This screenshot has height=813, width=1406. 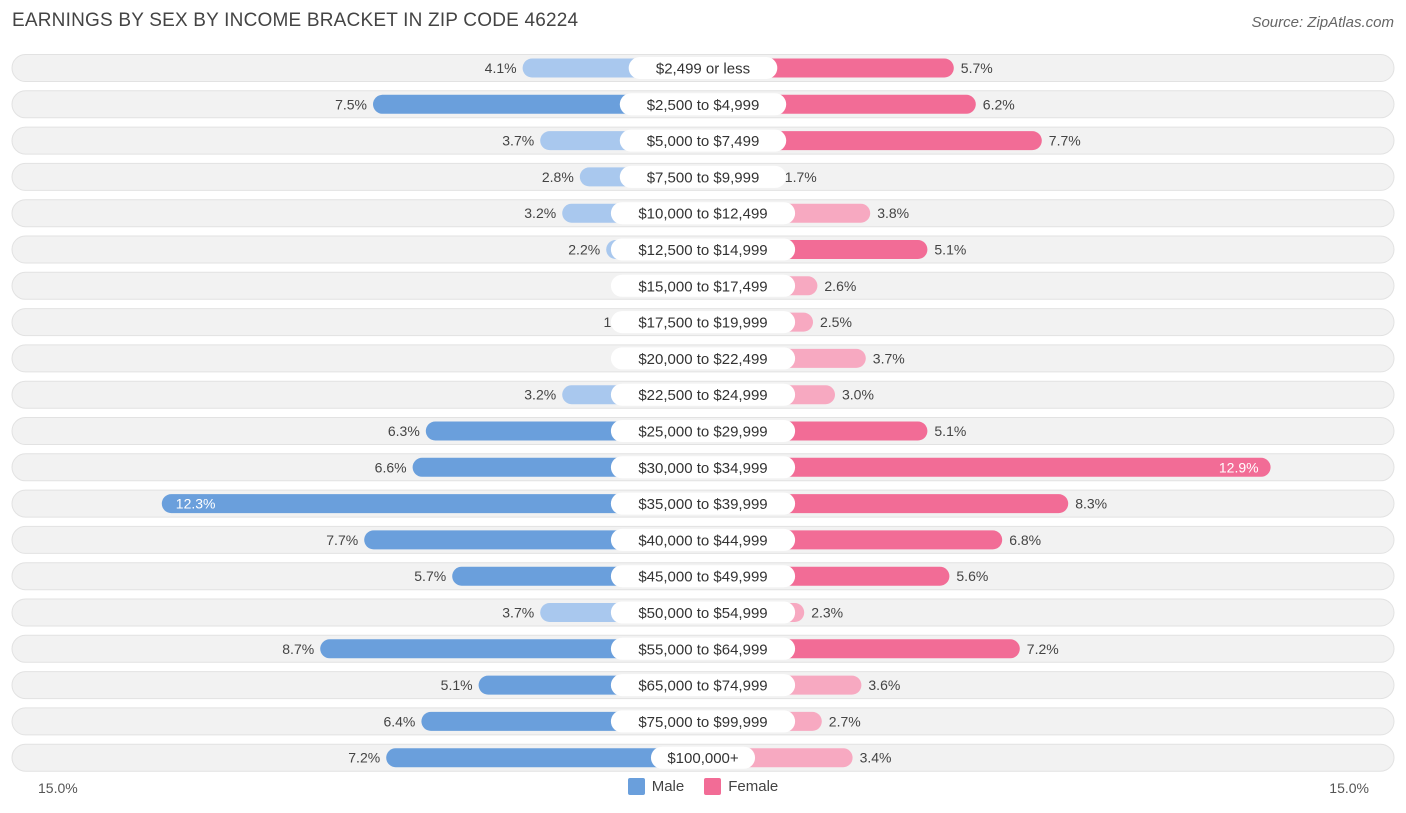 I want to click on category-label: $2,499 or less, so click(x=703, y=69).